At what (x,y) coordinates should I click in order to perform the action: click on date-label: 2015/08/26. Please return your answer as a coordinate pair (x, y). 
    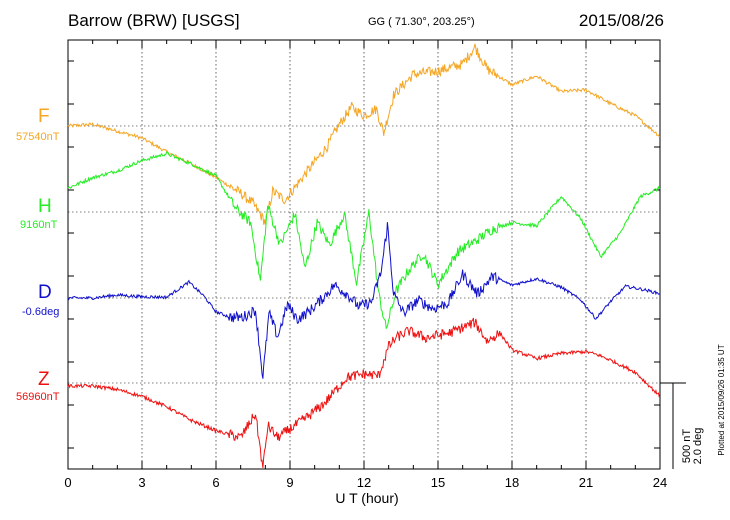
    Looking at the image, I should click on (621, 20).